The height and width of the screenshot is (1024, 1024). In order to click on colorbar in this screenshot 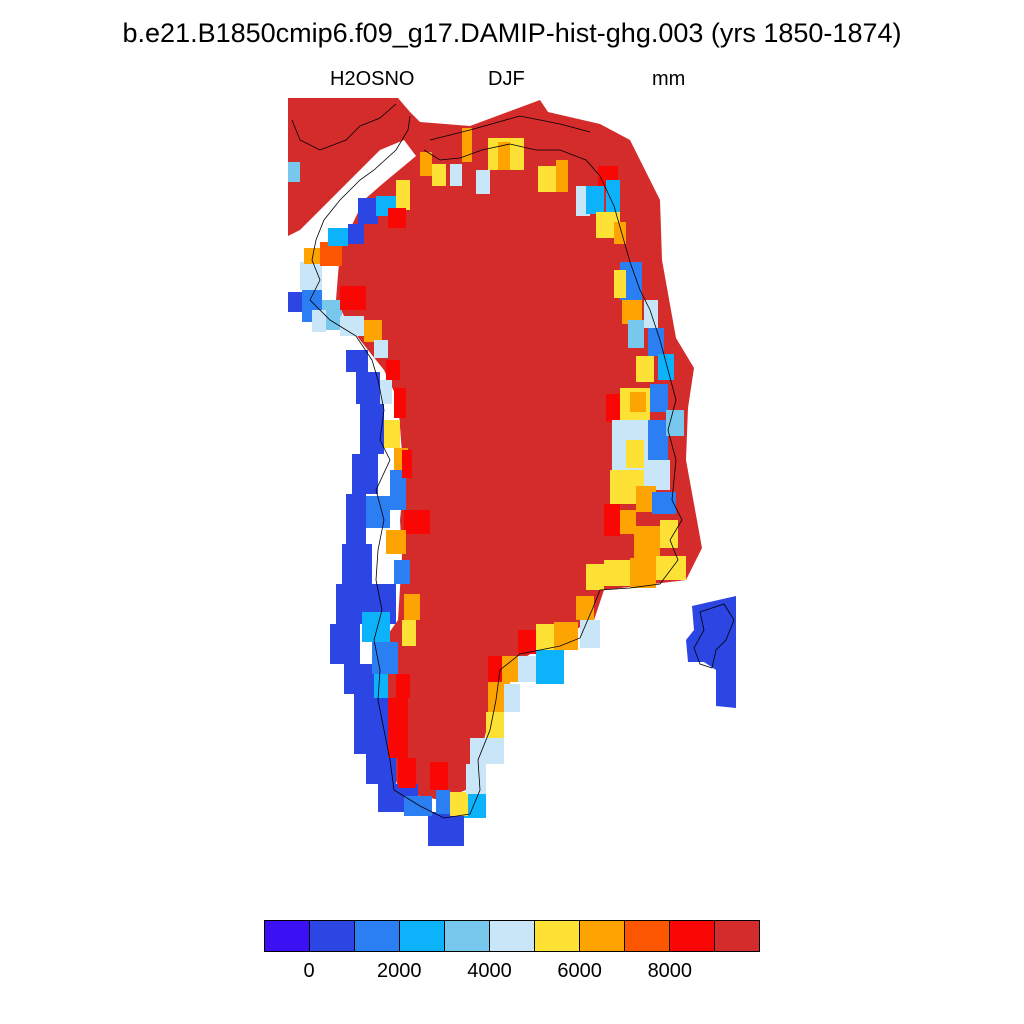, I will do `click(512, 936)`.